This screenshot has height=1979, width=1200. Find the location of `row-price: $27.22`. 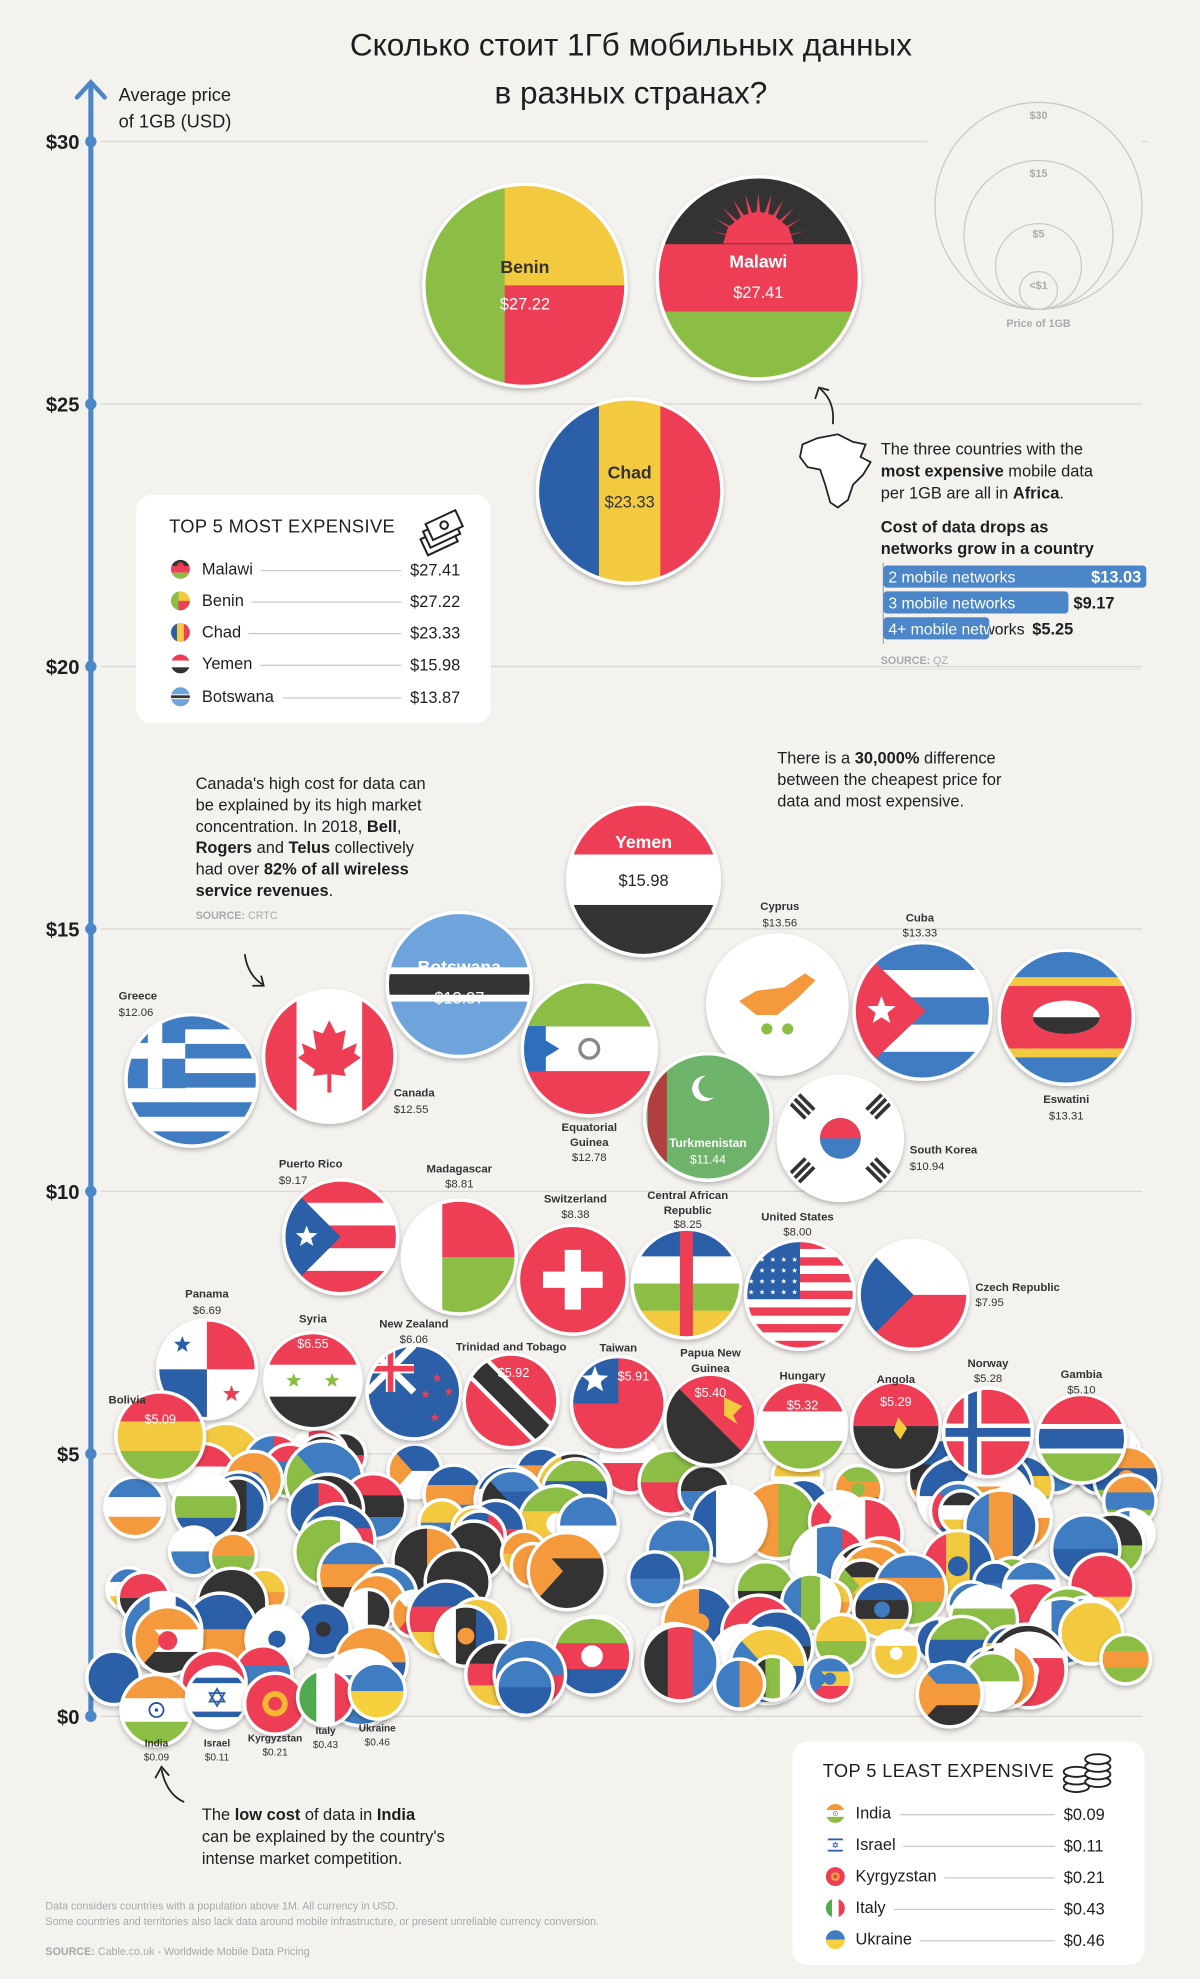

row-price: $27.22 is located at coordinates (435, 602).